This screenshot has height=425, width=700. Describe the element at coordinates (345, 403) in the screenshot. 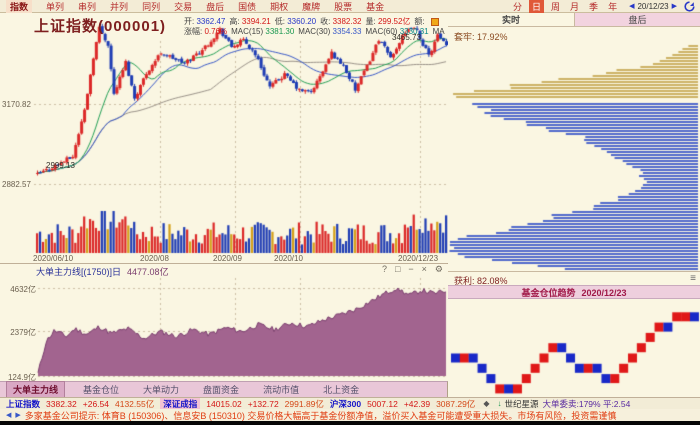

I see `index-name-2: 沪深300` at that location.